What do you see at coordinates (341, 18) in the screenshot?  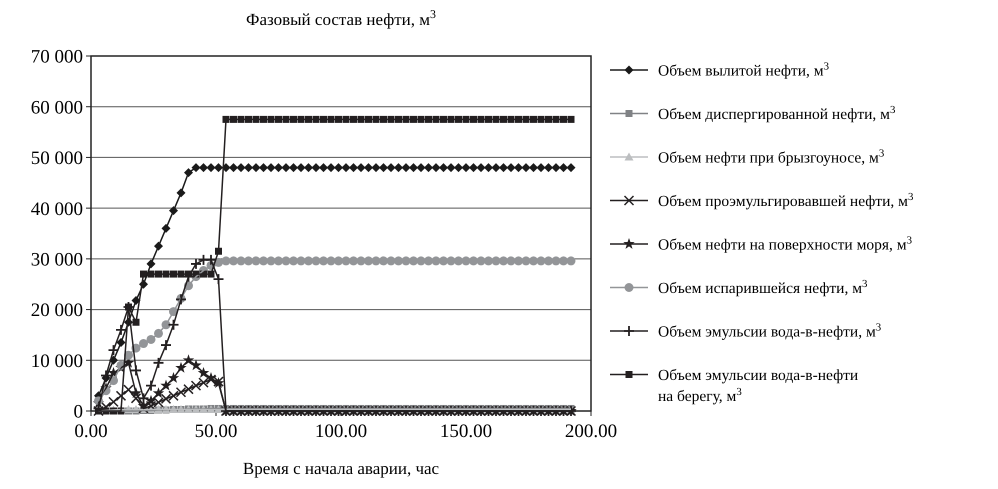 I see `chart-title: Фазовый состав нефти, м$^{3}$` at bounding box center [341, 18].